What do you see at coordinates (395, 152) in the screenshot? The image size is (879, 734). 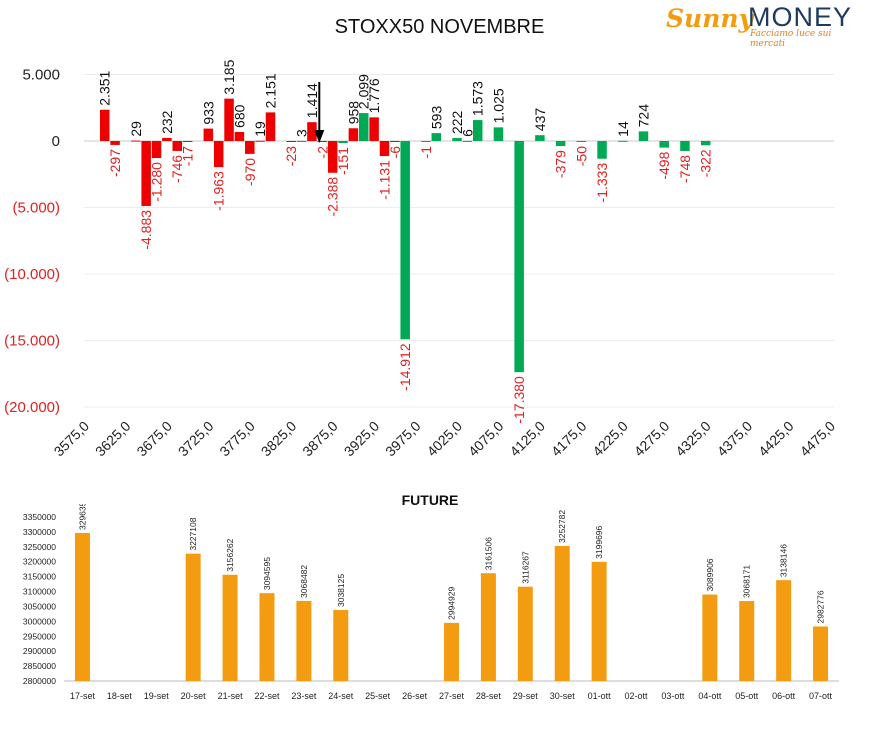 I see `data-label: -6` at bounding box center [395, 152].